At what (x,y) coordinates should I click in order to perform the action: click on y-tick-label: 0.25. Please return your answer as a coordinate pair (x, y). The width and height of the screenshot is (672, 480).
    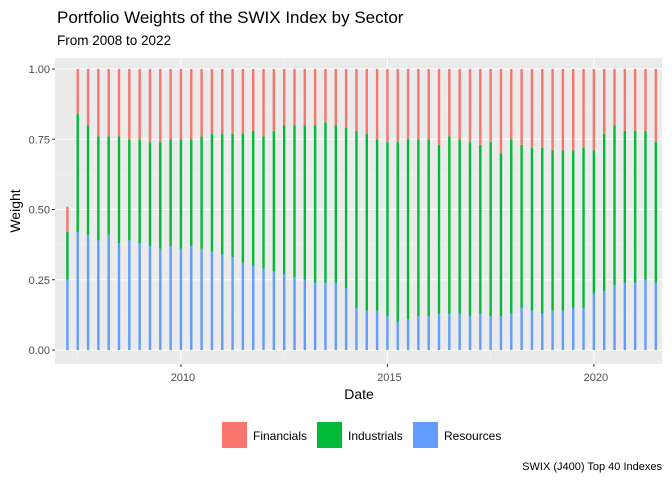
    Looking at the image, I should click on (39, 281).